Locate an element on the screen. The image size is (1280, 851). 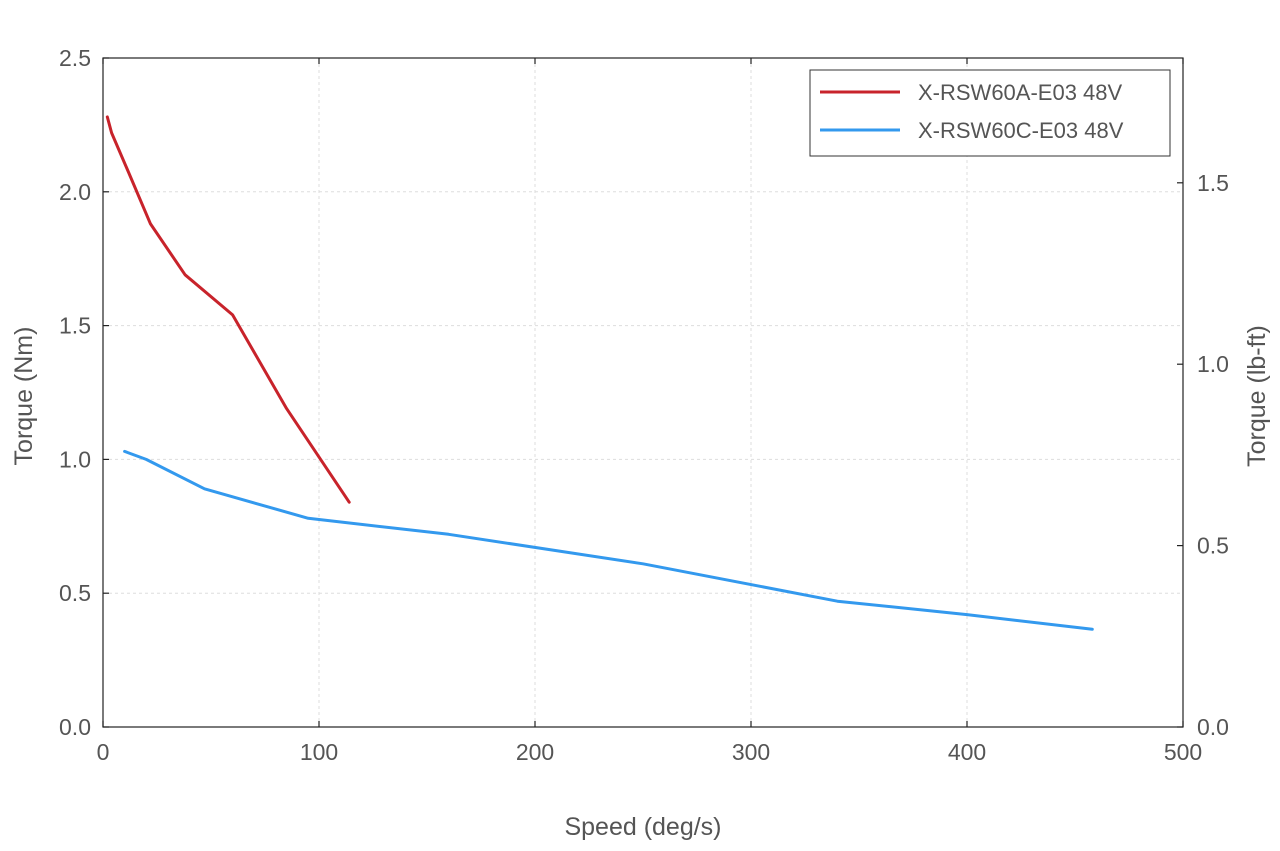
x-tick-label: 500 is located at coordinates (1183, 752).